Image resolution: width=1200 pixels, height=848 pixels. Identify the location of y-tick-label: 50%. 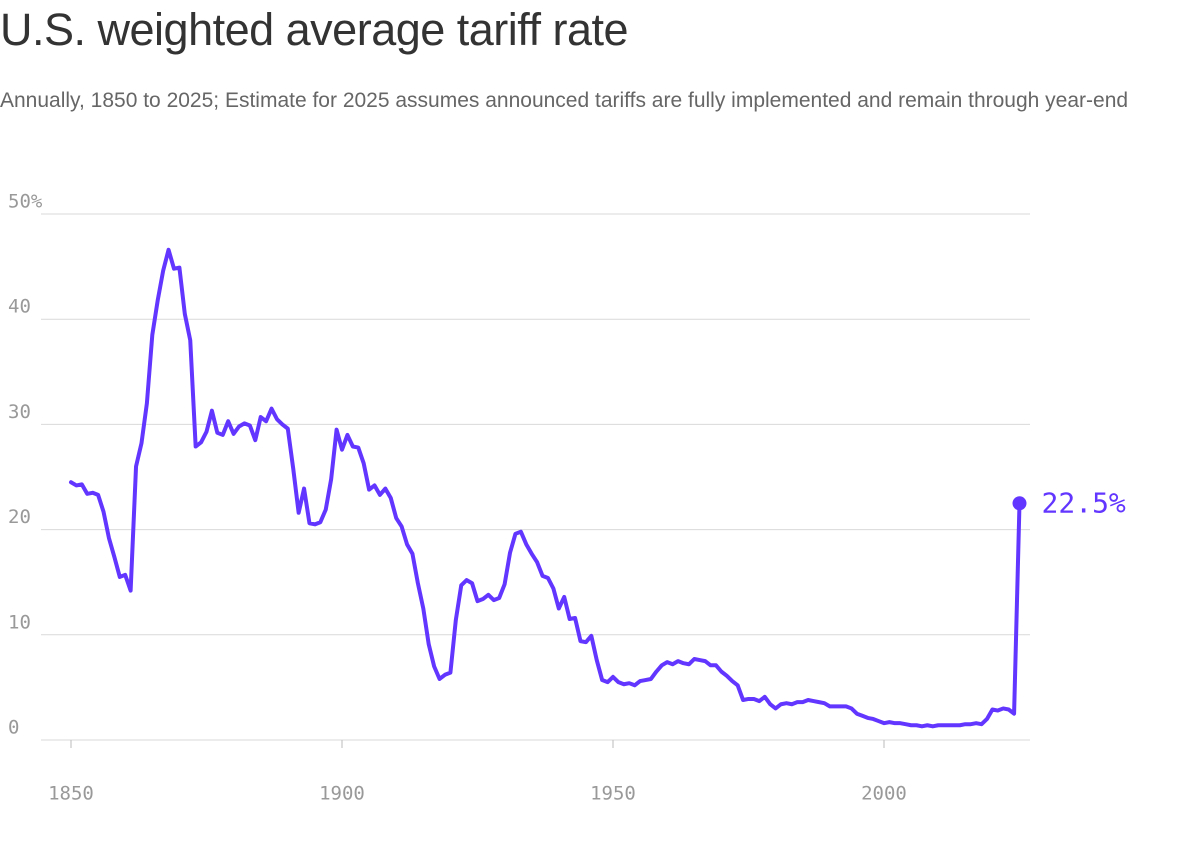
(25, 202).